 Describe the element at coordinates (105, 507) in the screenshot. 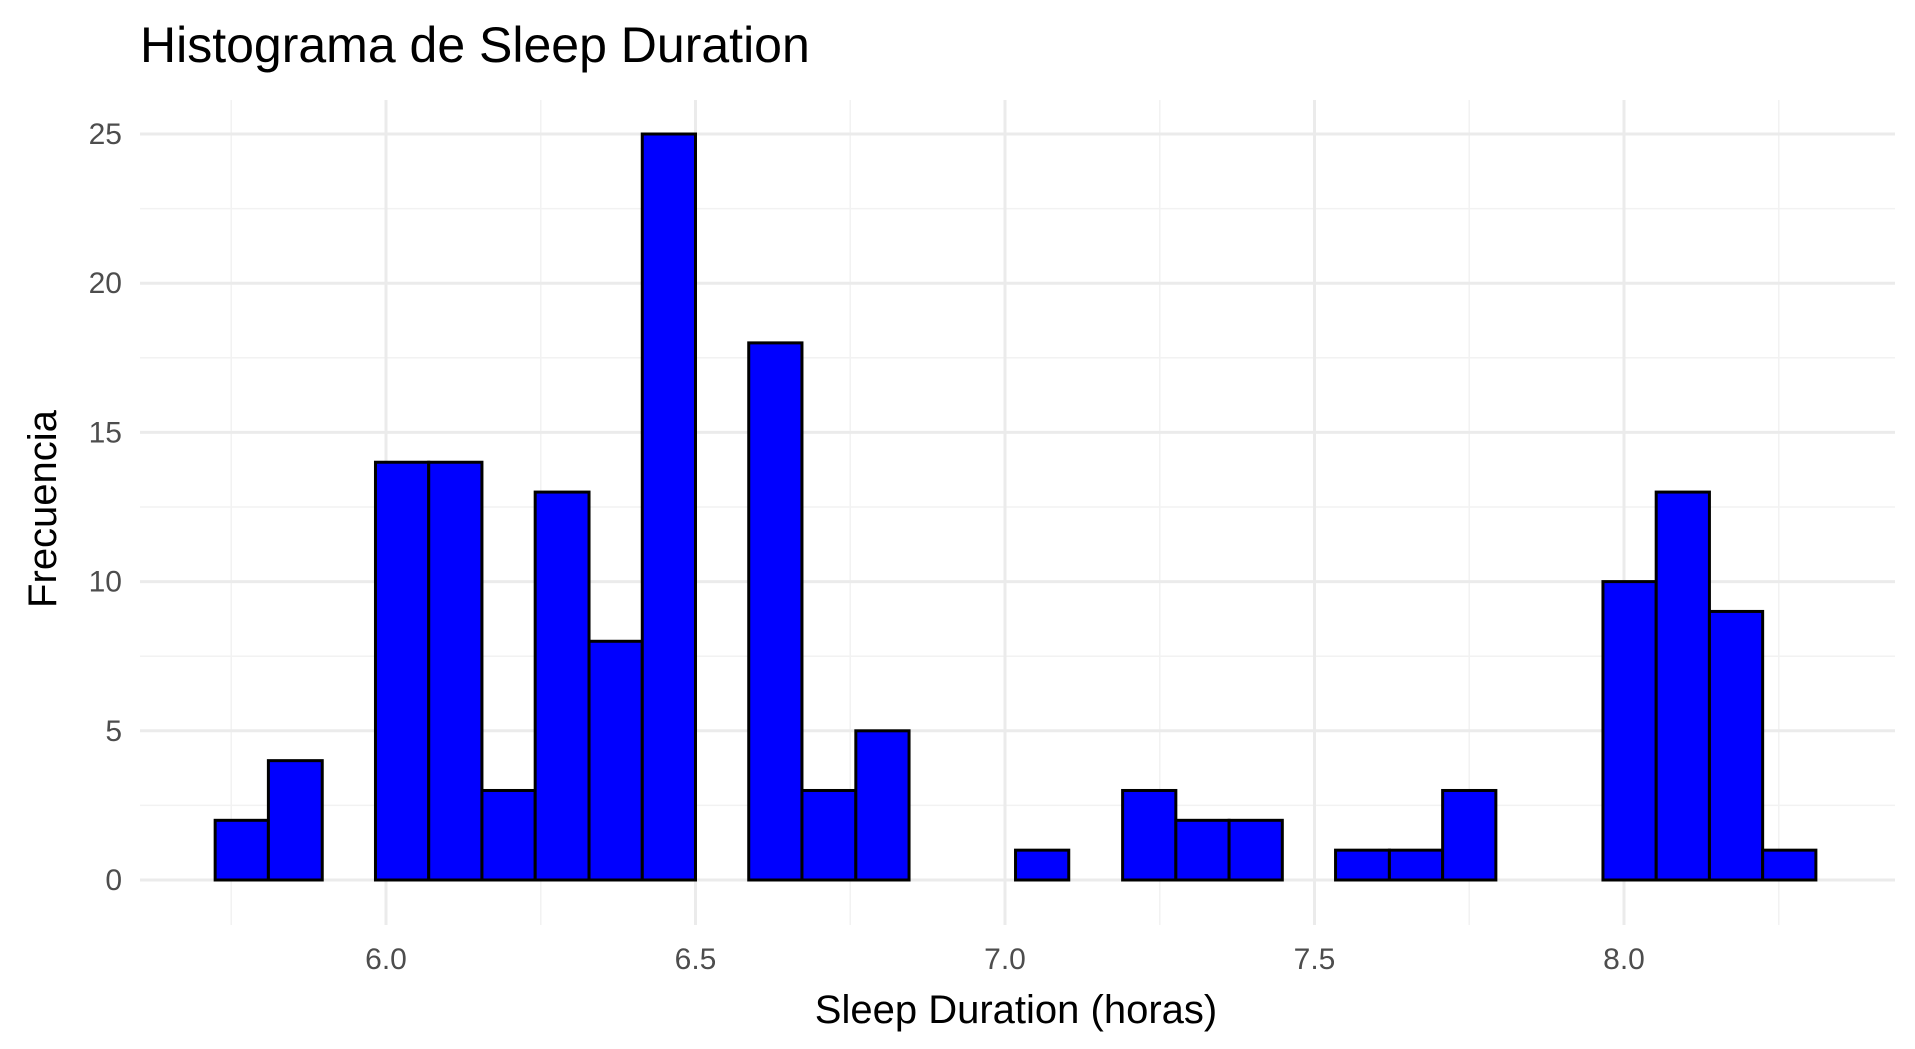

I see `y-axis-ticks: 0 5 10 15 20 25` at that location.